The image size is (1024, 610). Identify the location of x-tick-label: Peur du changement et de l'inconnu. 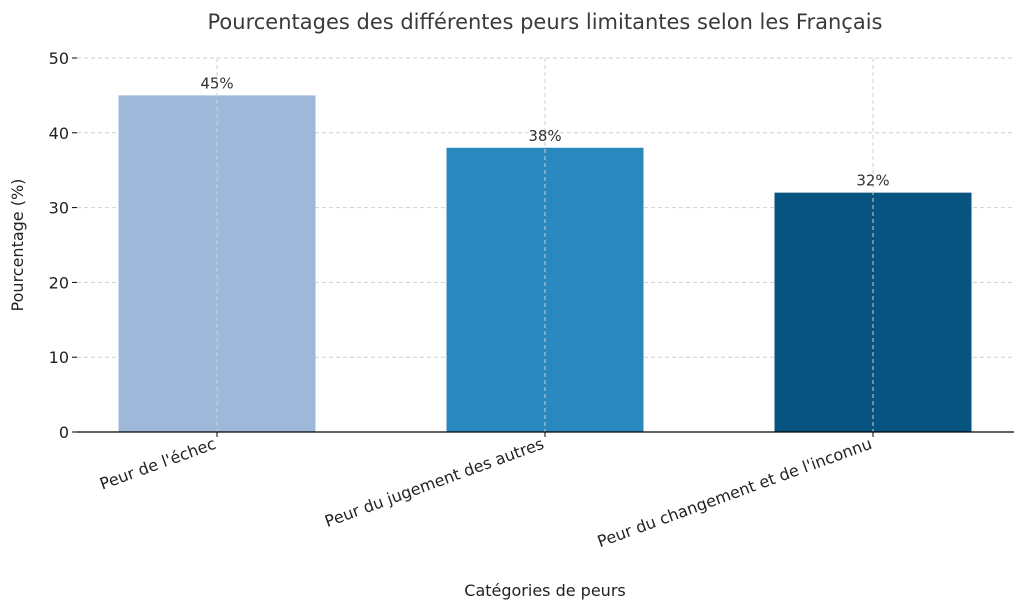
(735, 492).